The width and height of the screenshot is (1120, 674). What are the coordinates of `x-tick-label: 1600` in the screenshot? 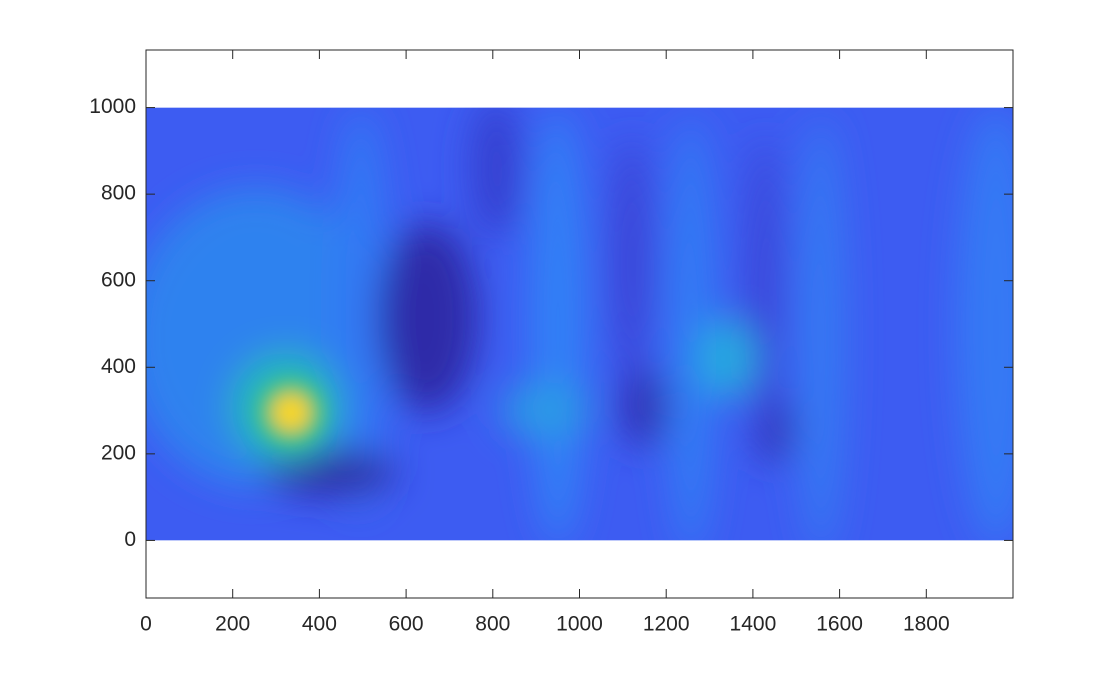 It's located at (839, 624).